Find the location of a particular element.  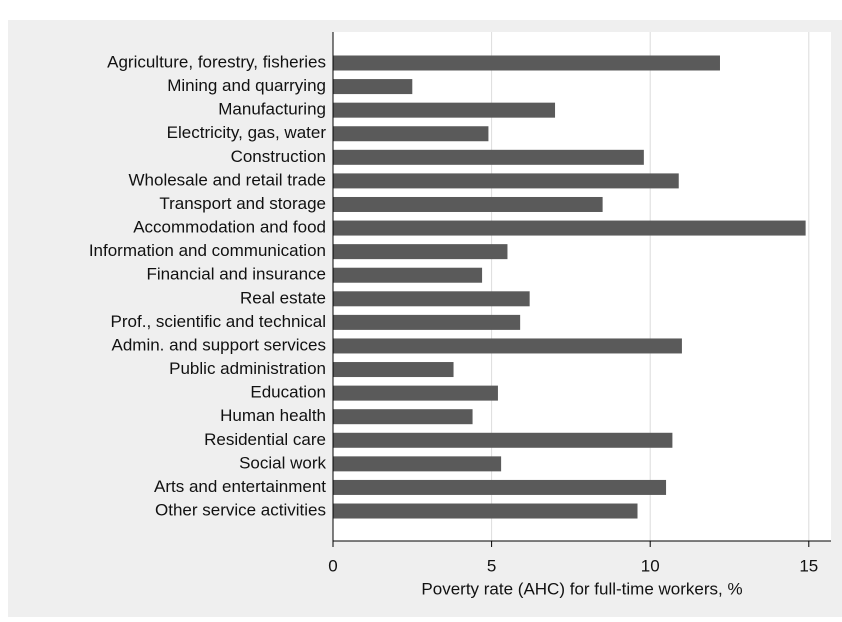

y-tick-label: Admin. and support services is located at coordinates (219, 344).